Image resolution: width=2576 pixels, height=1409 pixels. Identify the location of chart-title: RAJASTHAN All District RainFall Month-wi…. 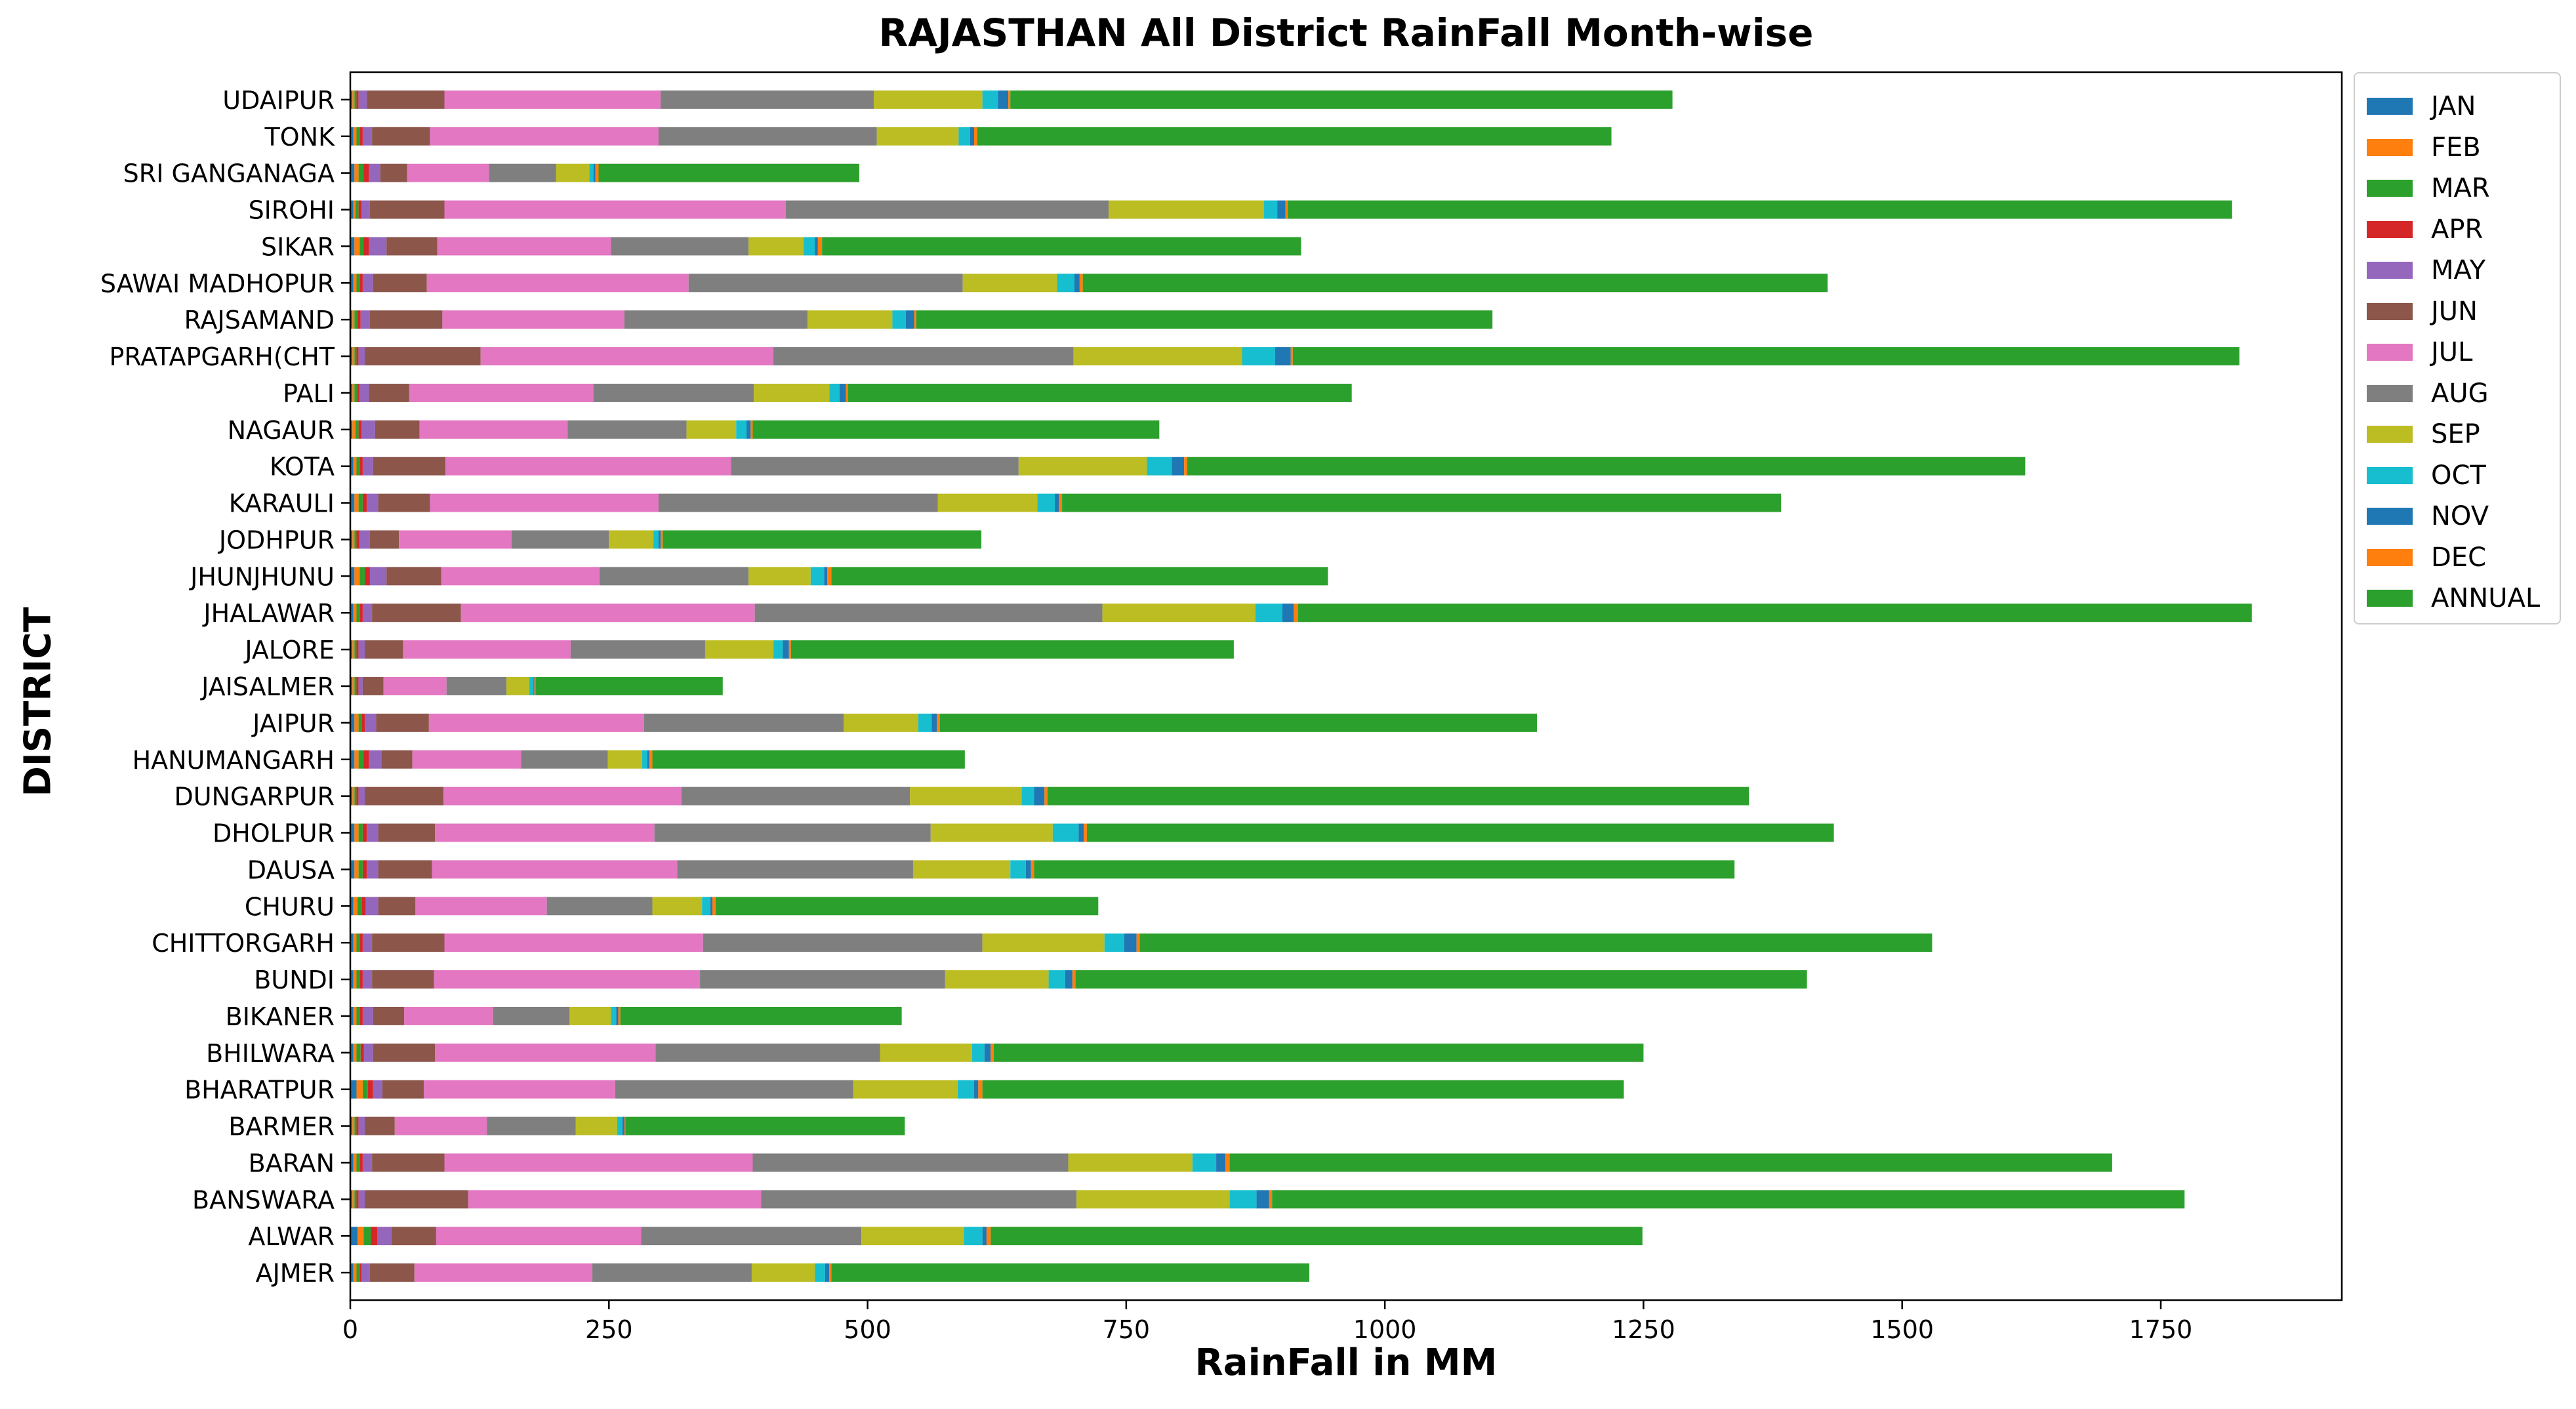
(1346, 32).